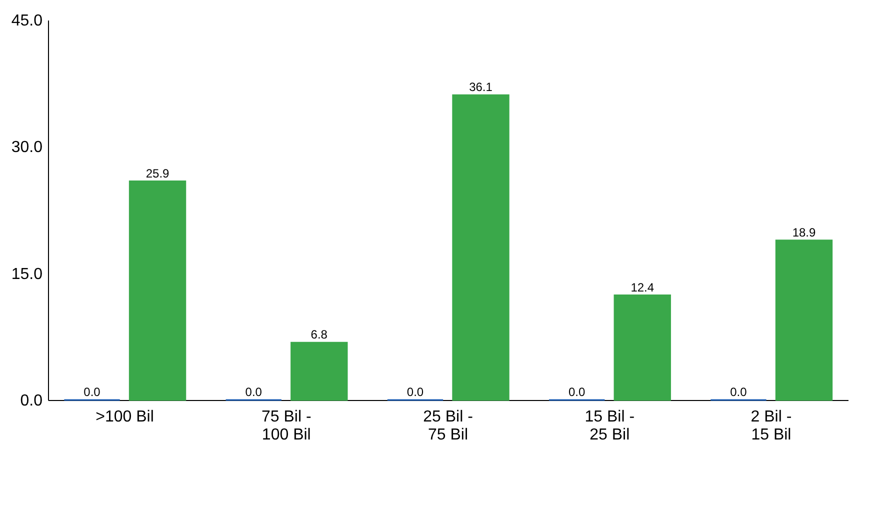 The image size is (892, 515). What do you see at coordinates (286, 426) in the screenshot?
I see `x-tick-label: 75 Bil - 100 Bil` at bounding box center [286, 426].